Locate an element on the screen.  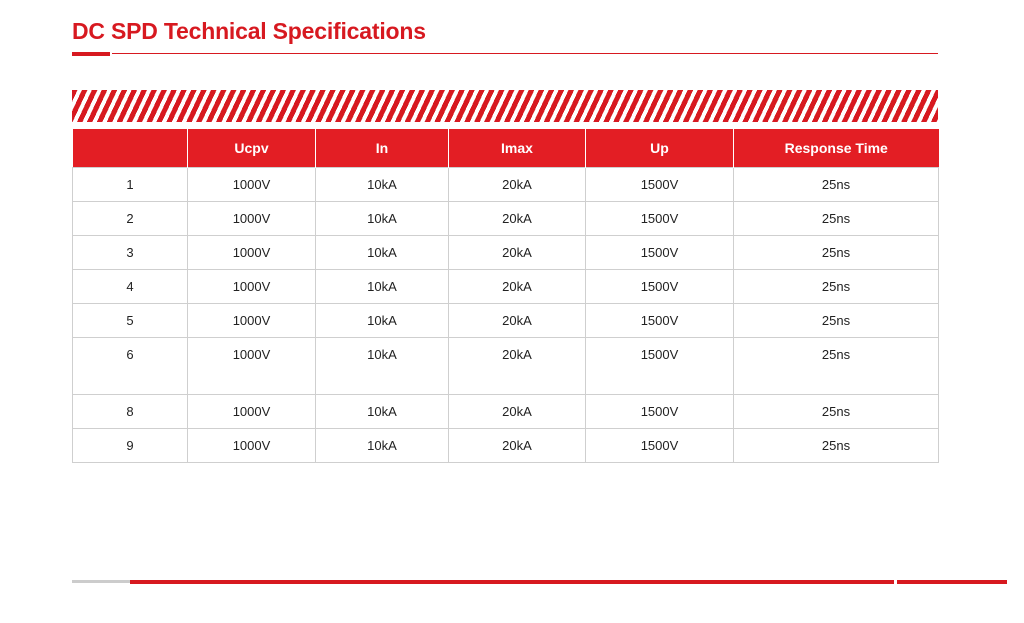
cell-index: 4 is located at coordinates (130, 286).